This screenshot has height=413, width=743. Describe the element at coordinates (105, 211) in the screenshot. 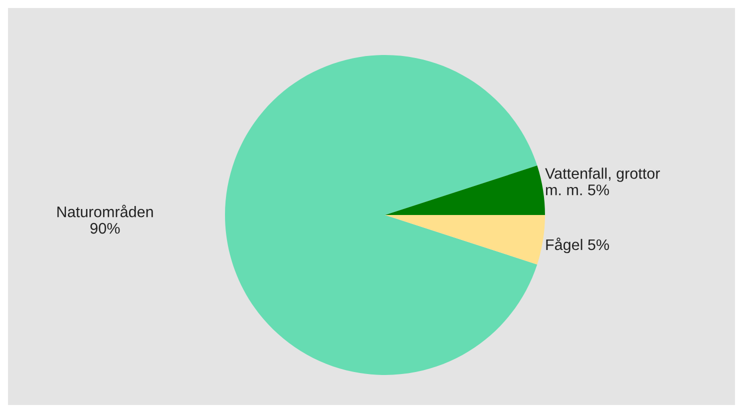

I see `slice-label: Naturområden` at that location.